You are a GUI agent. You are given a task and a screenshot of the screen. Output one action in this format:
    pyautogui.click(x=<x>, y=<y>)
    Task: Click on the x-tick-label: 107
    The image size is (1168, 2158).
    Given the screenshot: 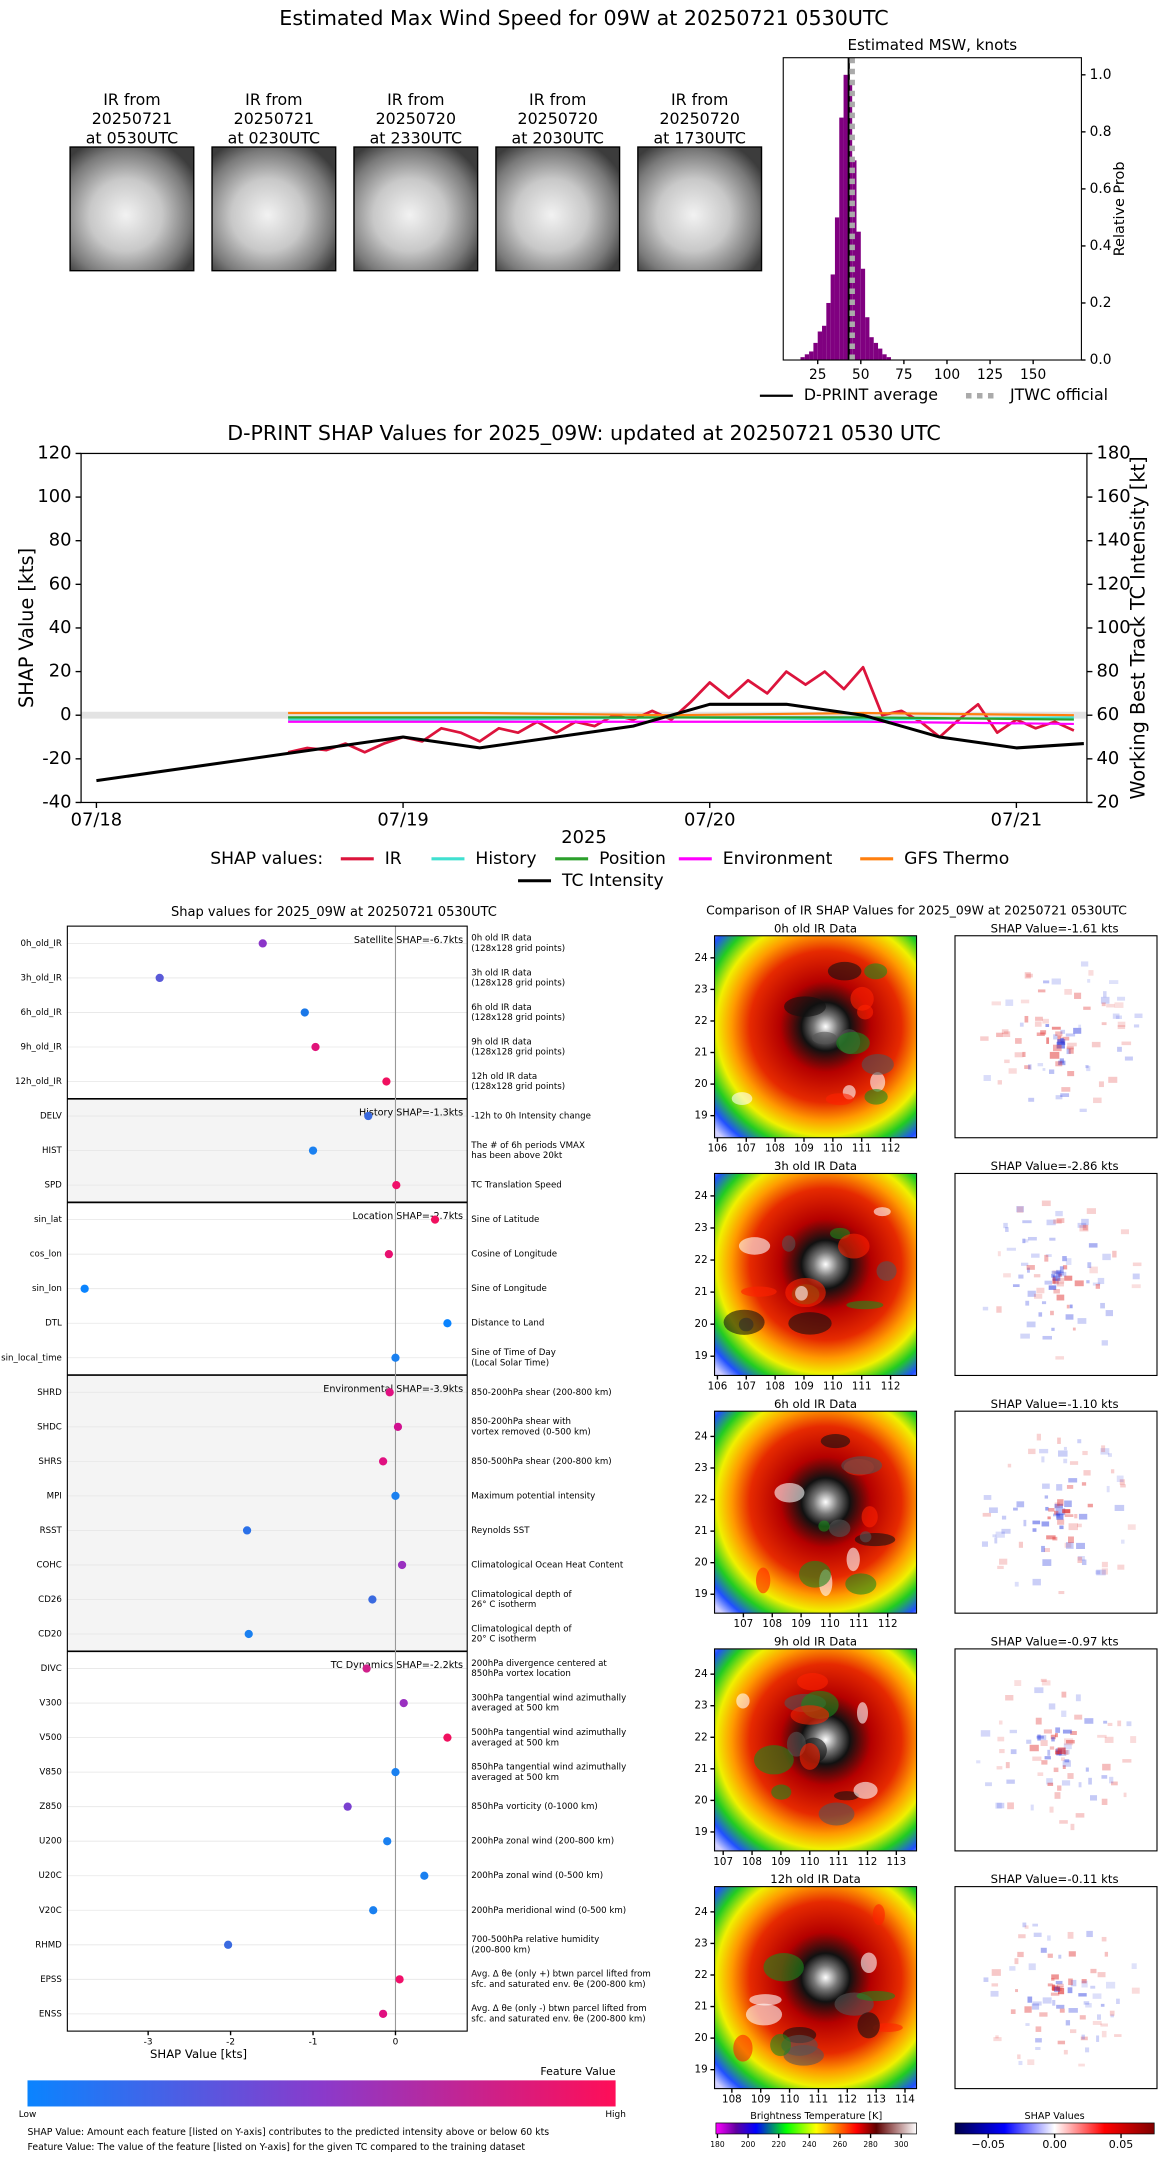 What is the action you would take?
    pyautogui.click(x=746, y=1386)
    